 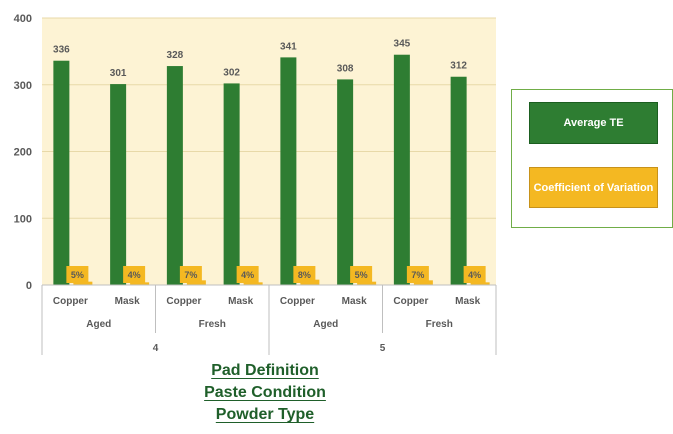 I want to click on legend-average-te: Average TE, so click(x=593, y=123).